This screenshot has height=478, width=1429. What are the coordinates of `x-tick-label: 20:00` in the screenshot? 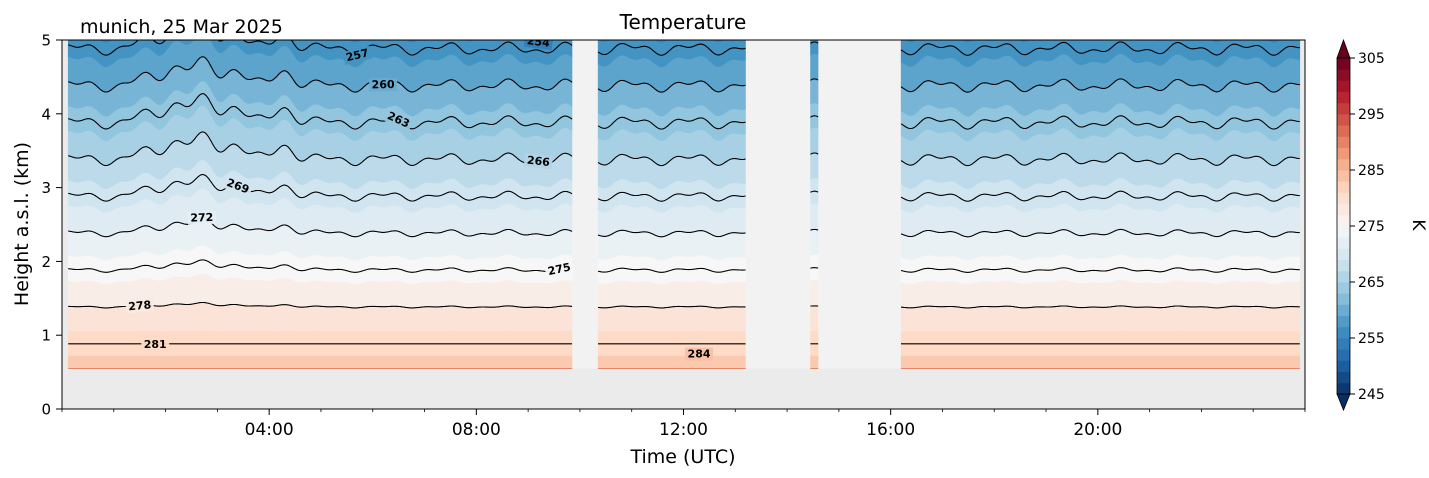 It's located at (1097, 430).